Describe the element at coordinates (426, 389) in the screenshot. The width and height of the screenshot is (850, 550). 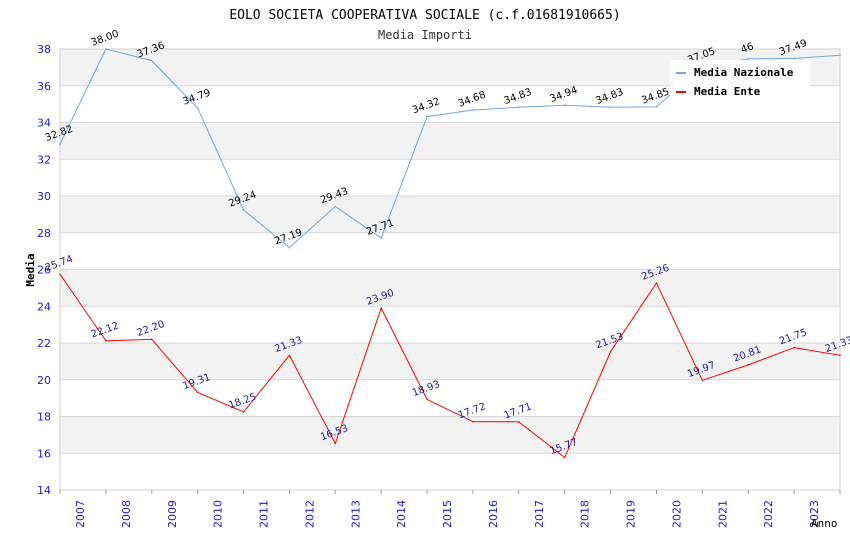
I see `data-label: 18.93` at that location.